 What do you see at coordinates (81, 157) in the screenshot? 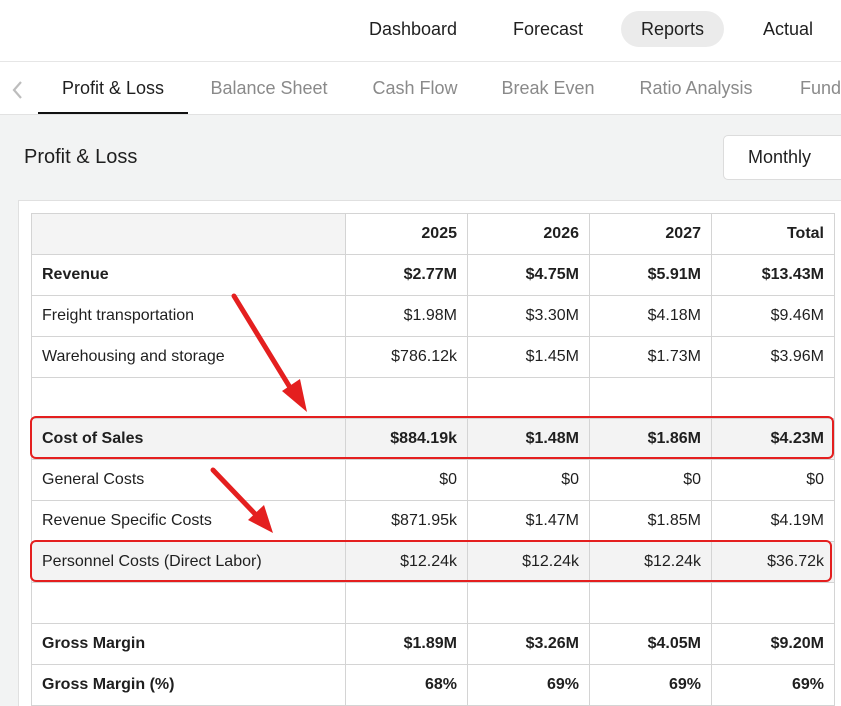
I see `page-title: Profit & Loss` at bounding box center [81, 157].